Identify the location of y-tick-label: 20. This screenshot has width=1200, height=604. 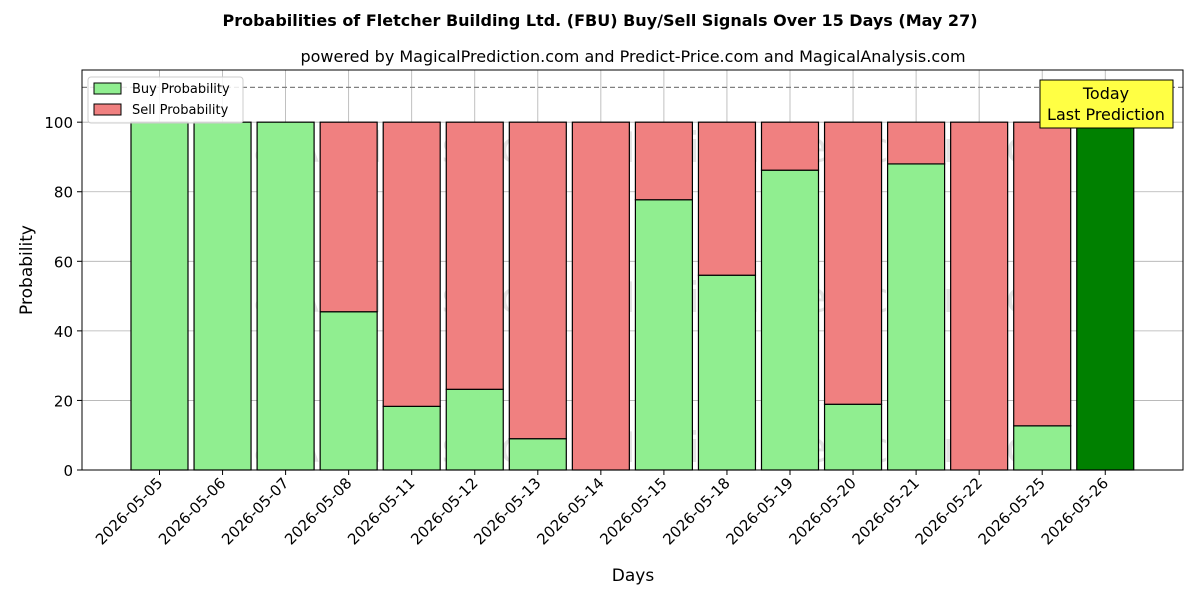
(63, 401).